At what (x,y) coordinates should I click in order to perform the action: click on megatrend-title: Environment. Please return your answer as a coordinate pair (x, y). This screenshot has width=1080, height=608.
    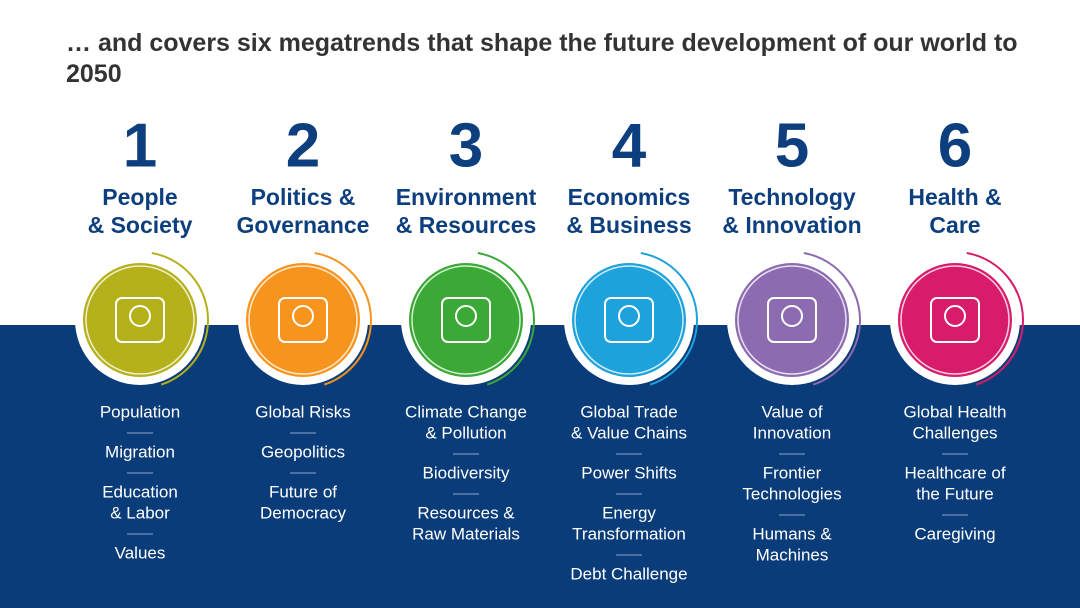
    Looking at the image, I should click on (466, 197).